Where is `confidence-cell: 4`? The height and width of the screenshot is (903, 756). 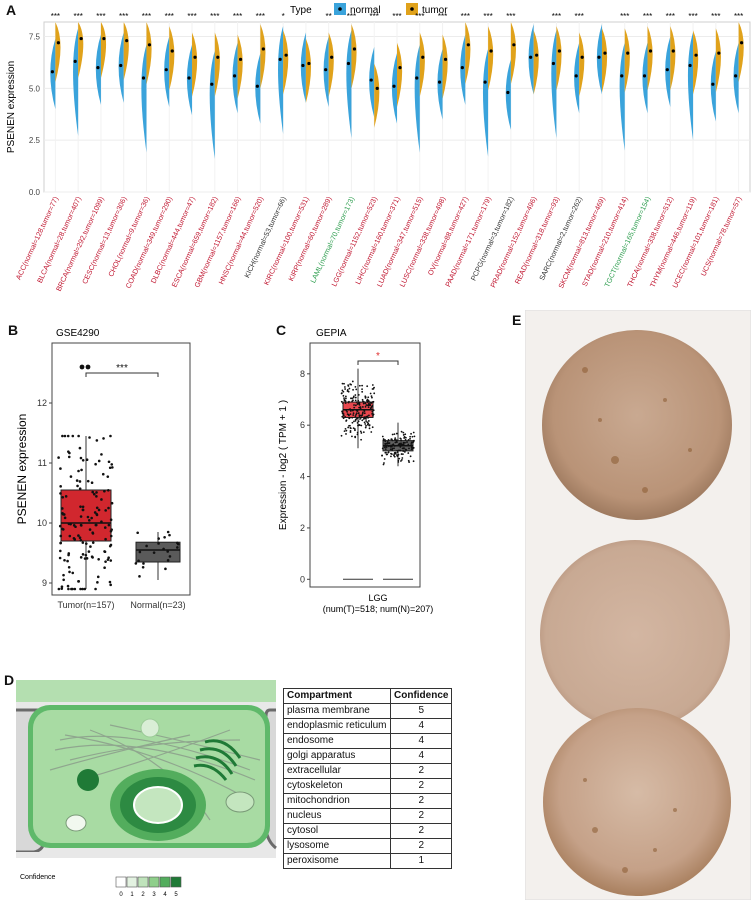
confidence-cell: 4 is located at coordinates (421, 726).